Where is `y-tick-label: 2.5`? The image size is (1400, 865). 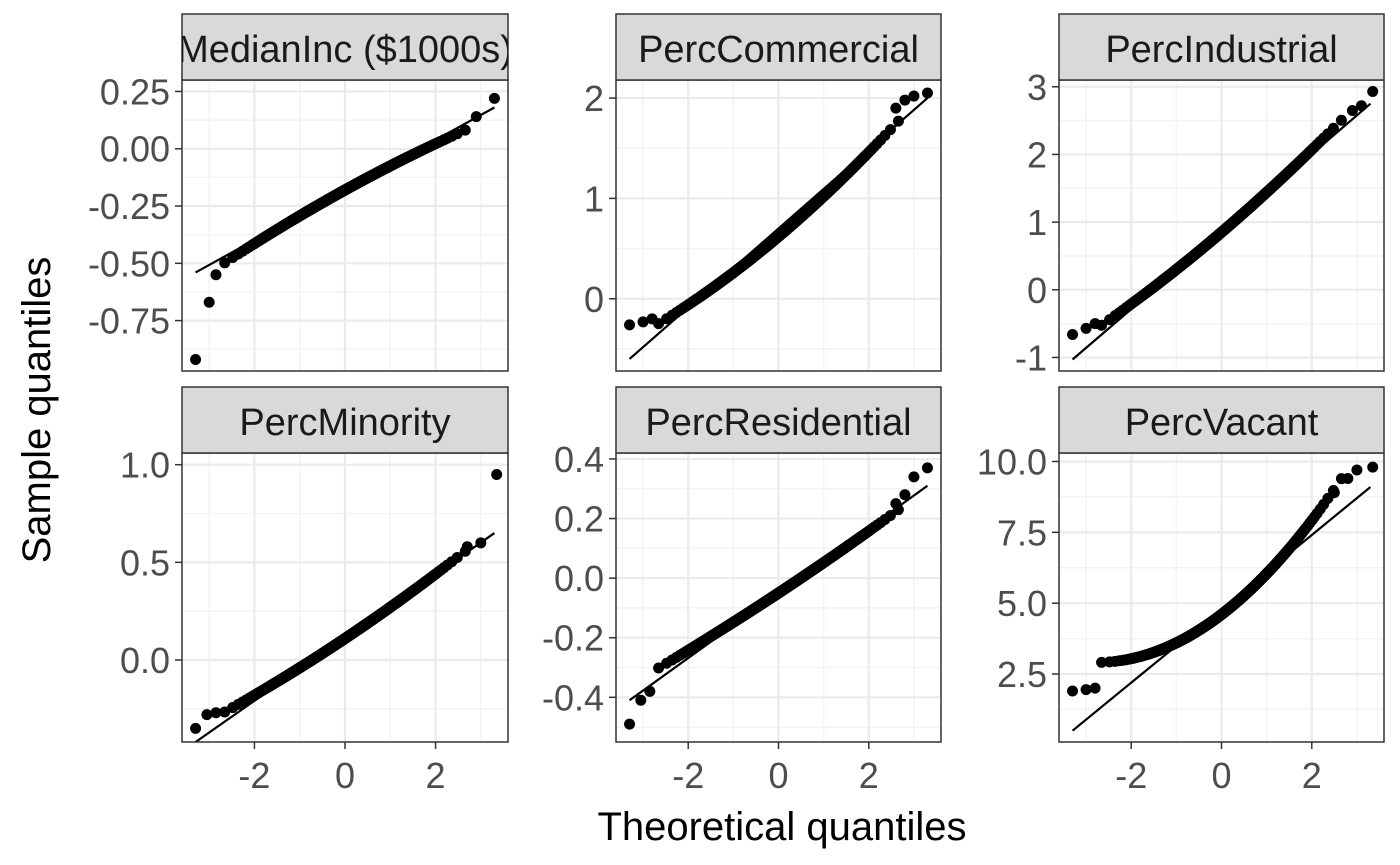 y-tick-label: 2.5 is located at coordinates (1022, 674).